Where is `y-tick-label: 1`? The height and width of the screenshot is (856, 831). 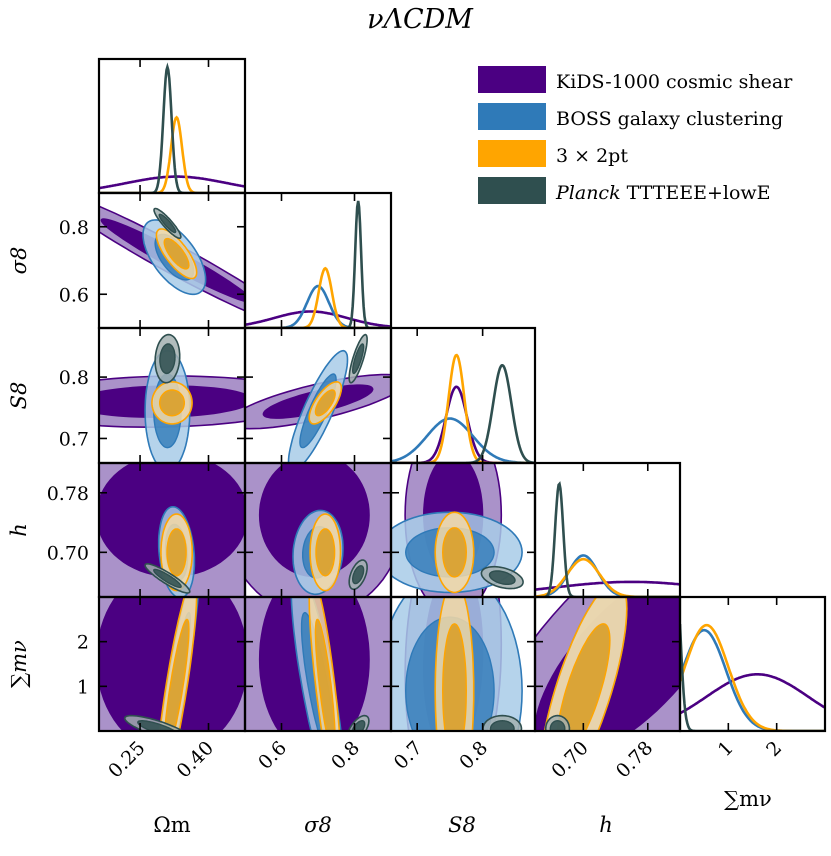 y-tick-label: 1 is located at coordinates (83, 687).